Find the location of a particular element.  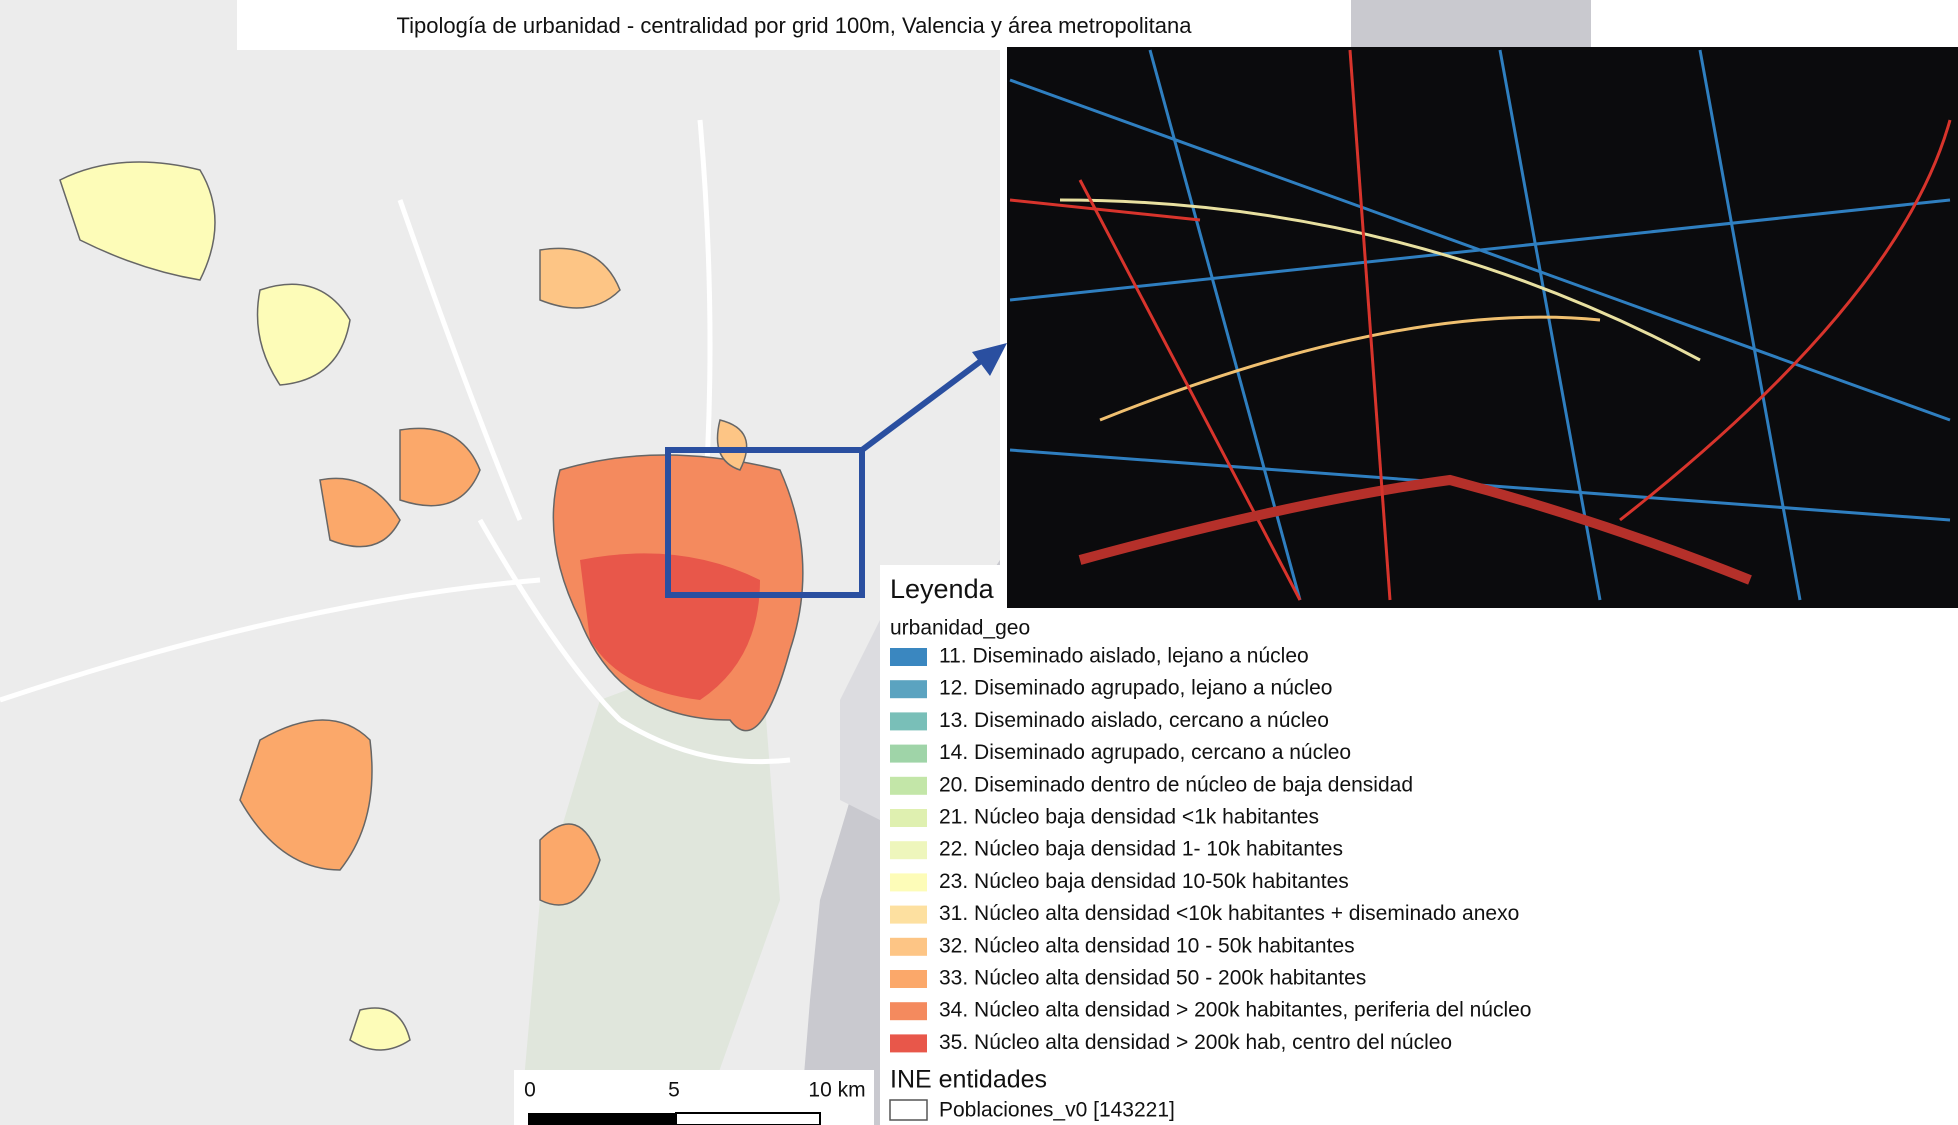

legend-title: Leyenda is located at coordinates (942, 589).